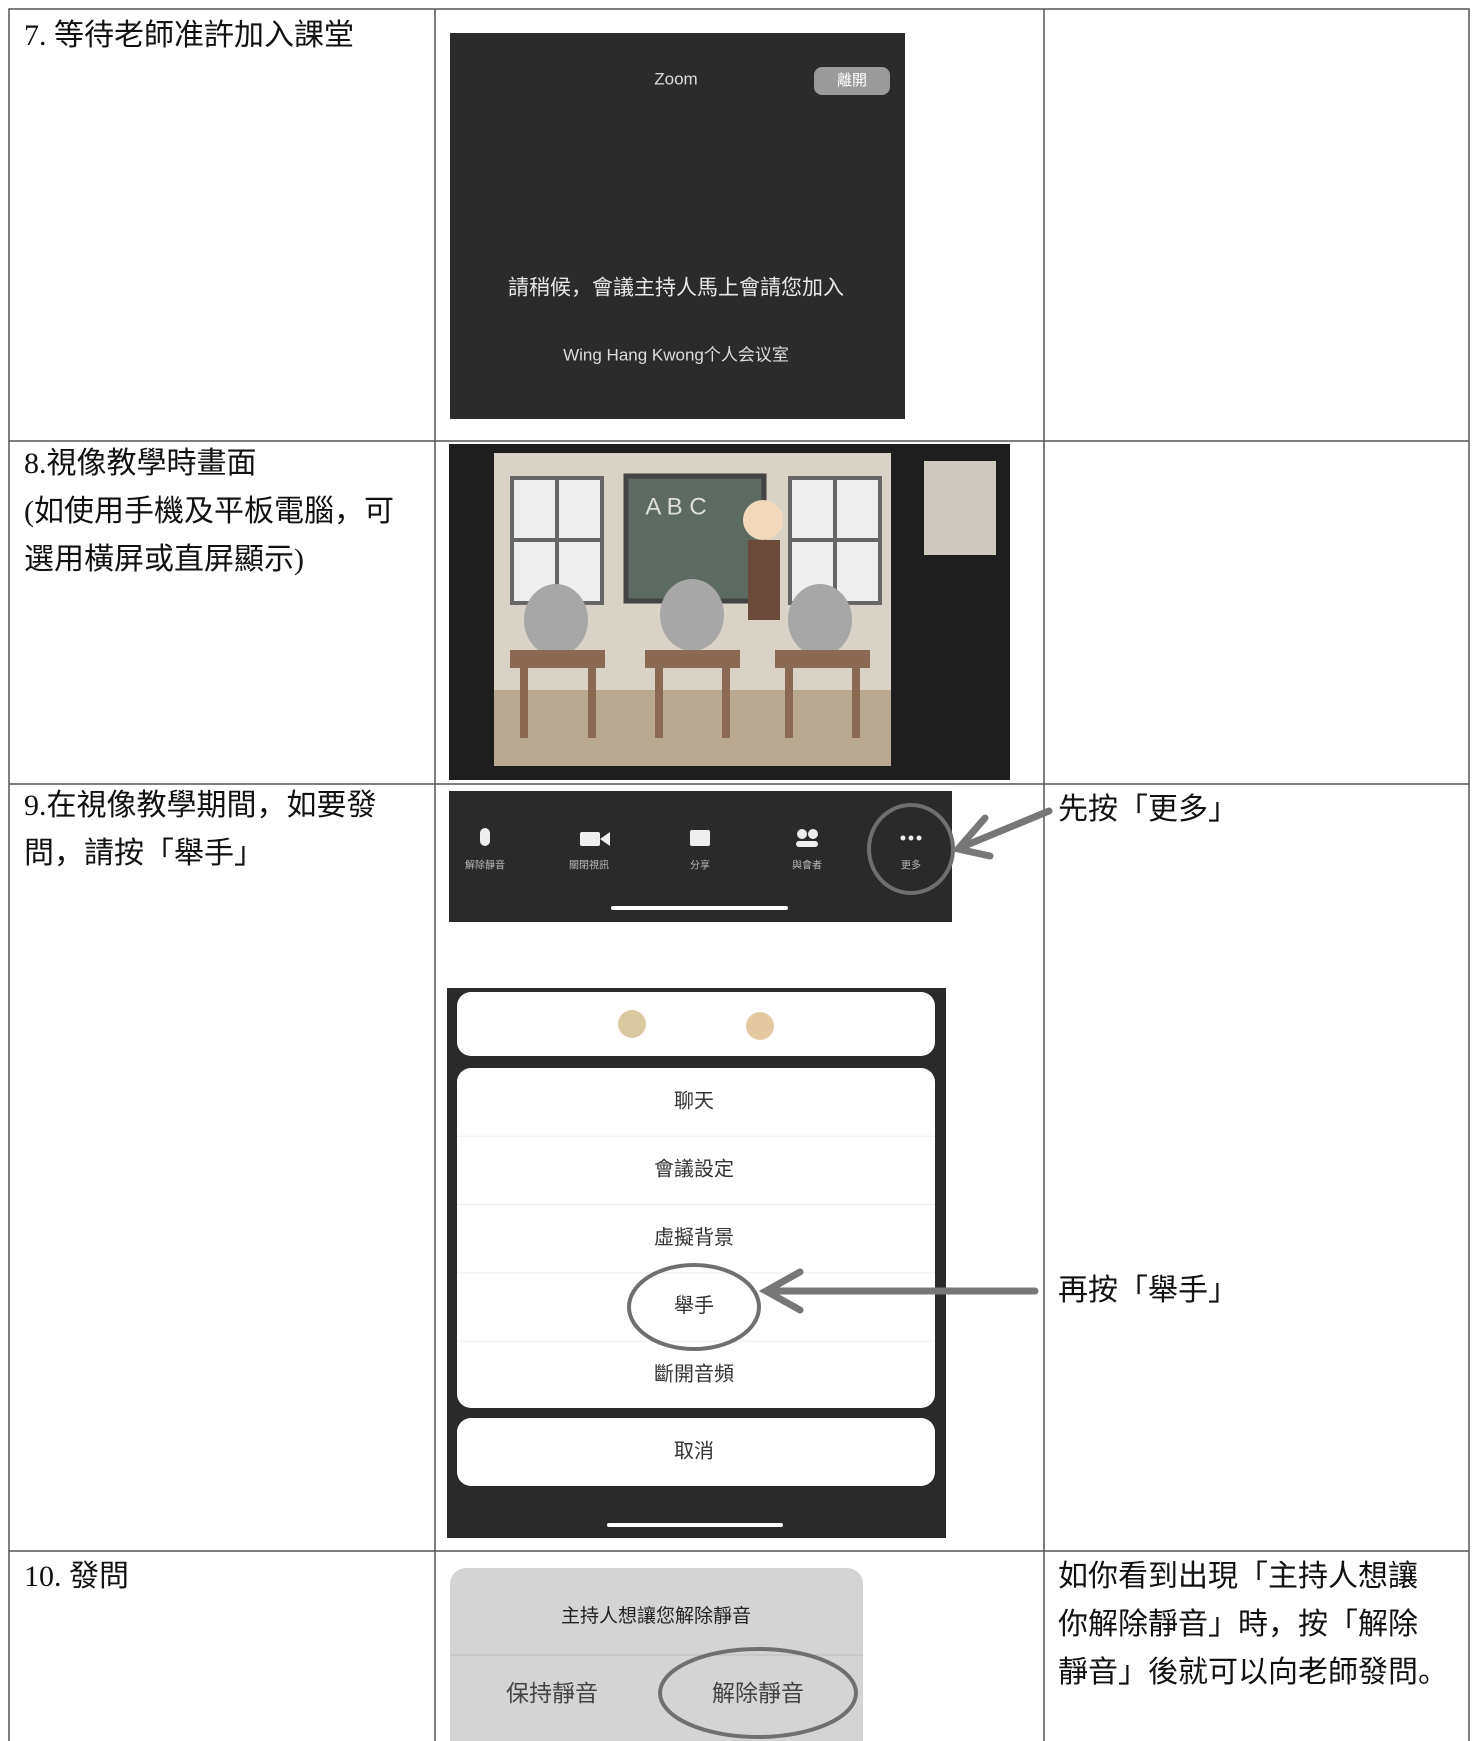 This screenshot has height=1741, width=1477. I want to click on step-text: 8.視像教學時畫面, so click(140, 463).